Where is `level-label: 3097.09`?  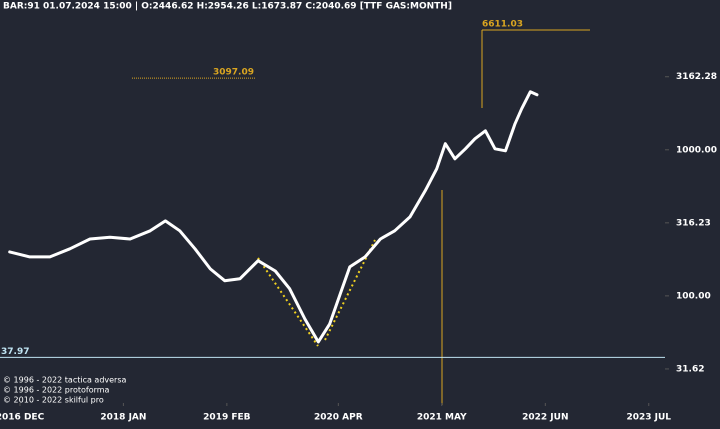
level-label: 3097.09 is located at coordinates (233, 73).